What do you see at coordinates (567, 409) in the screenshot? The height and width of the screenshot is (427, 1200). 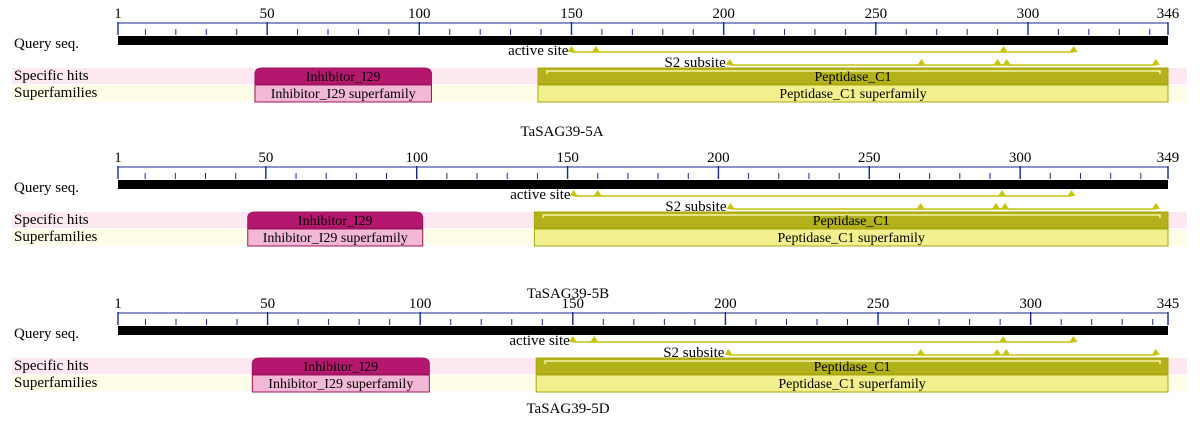 I see `panel-title: TaSAG39-5D` at bounding box center [567, 409].